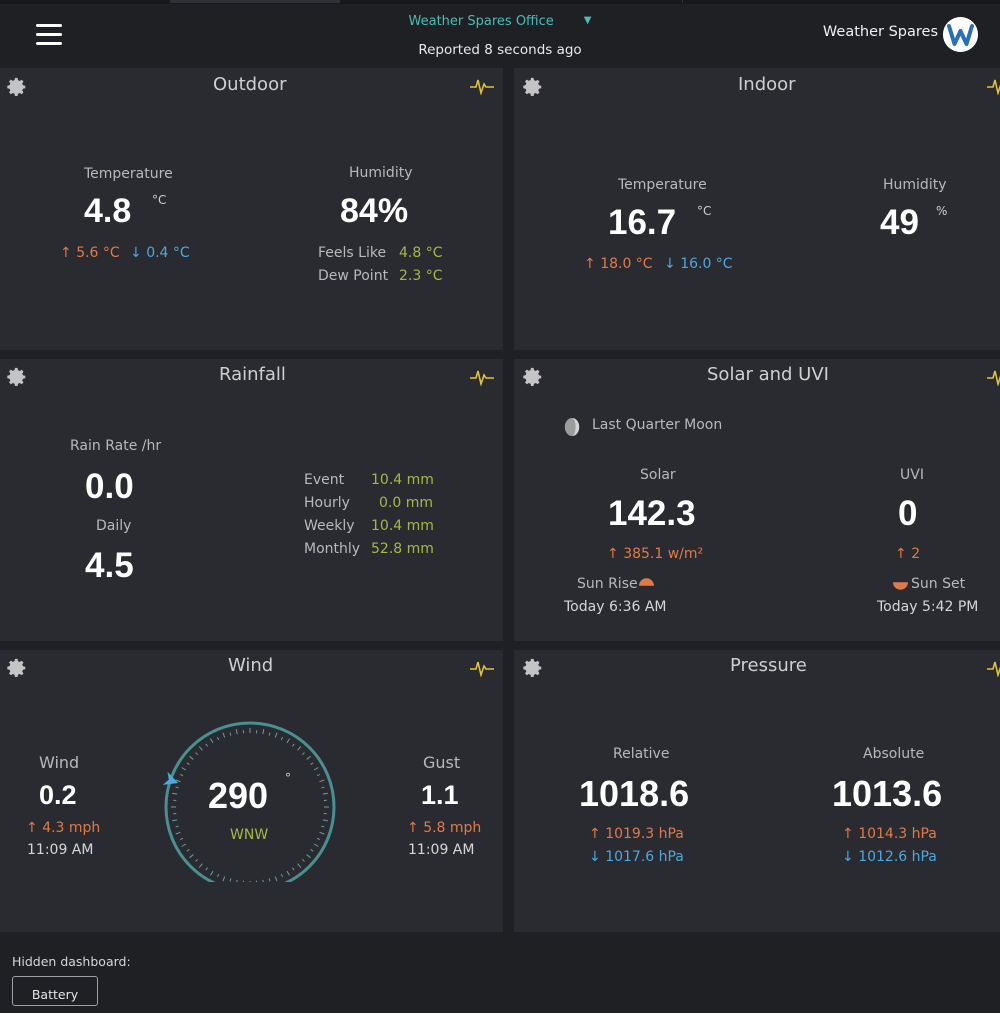  What do you see at coordinates (880, 32) in the screenshot?
I see `brand-name: Weather Spares` at bounding box center [880, 32].